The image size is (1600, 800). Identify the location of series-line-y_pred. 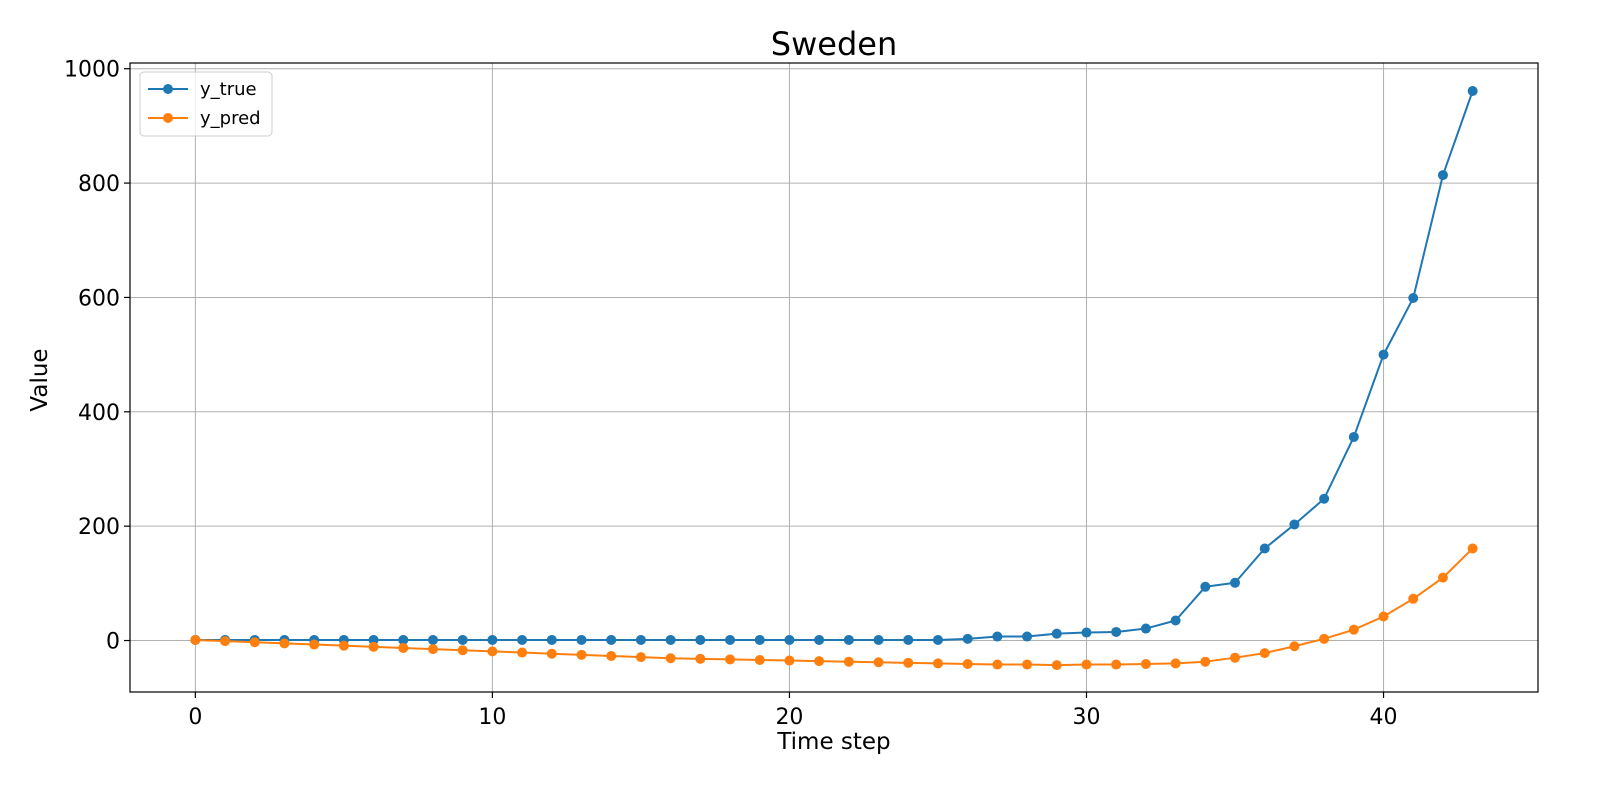
(834, 607).